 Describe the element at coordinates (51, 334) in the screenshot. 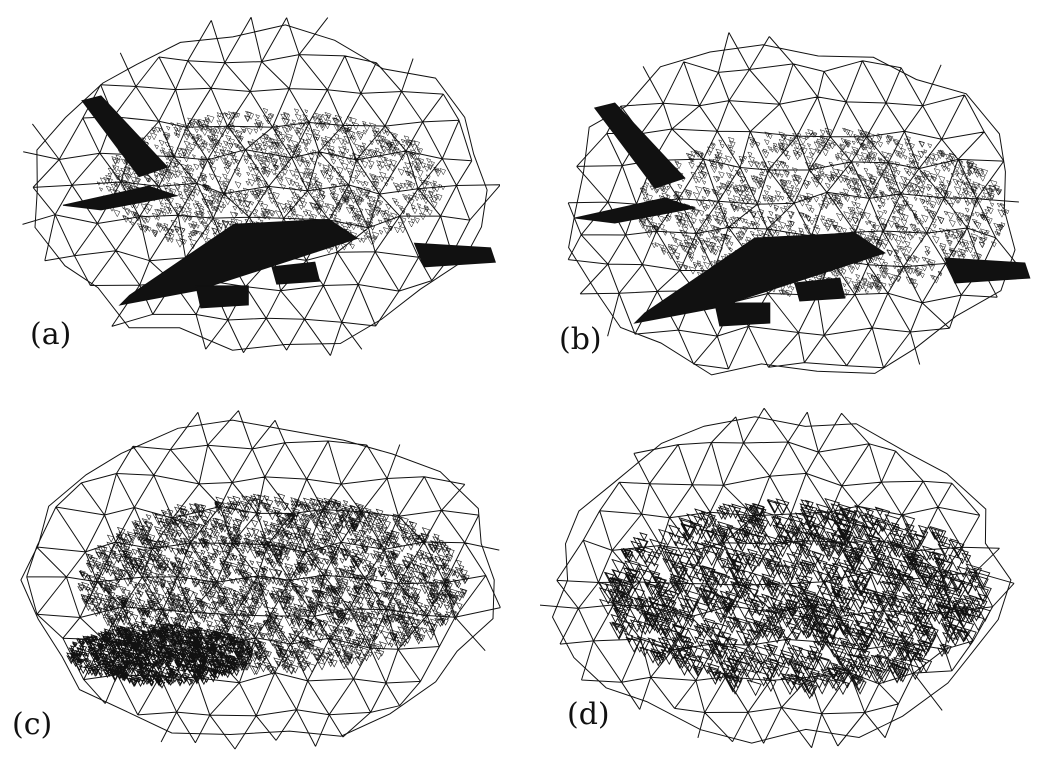

I see `panel-a-label: (a)` at that location.